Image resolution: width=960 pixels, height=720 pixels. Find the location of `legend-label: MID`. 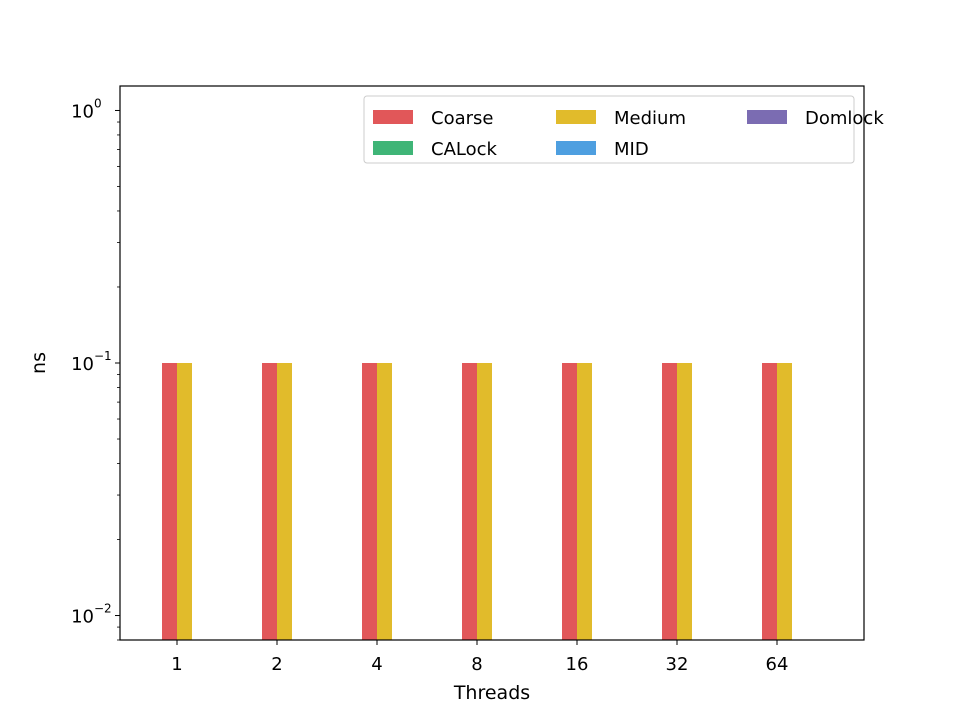

legend-label: MID is located at coordinates (631, 149).